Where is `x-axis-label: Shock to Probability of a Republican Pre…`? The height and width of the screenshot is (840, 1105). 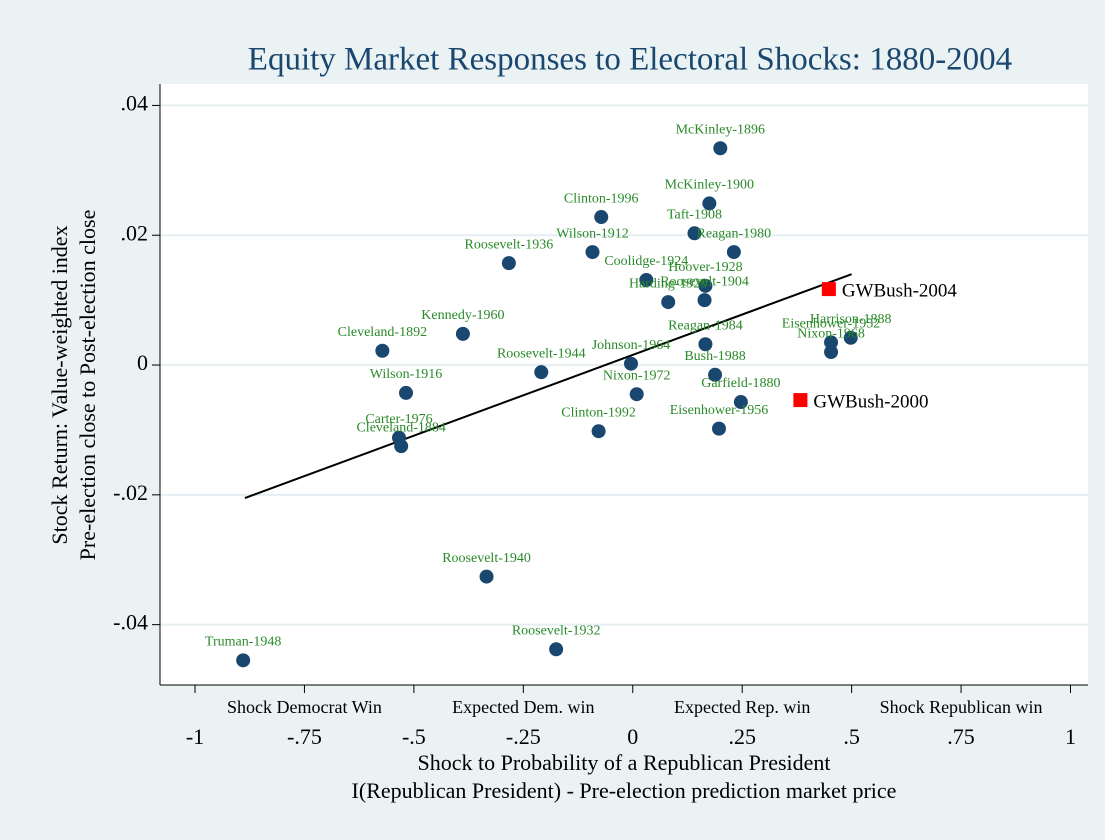 x-axis-label: Shock to Probability of a Republican Pre… is located at coordinates (623, 762).